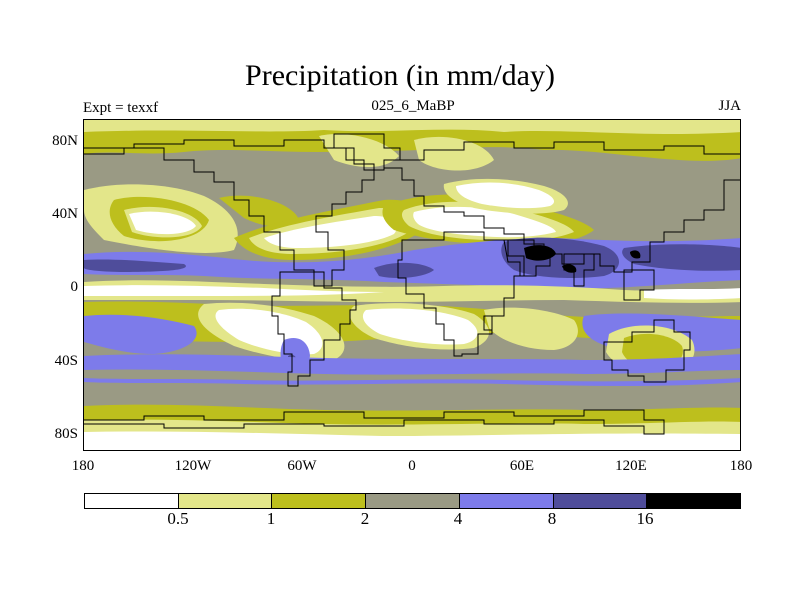  What do you see at coordinates (271, 518) in the screenshot?
I see `colorbar-label: 1` at bounding box center [271, 518].